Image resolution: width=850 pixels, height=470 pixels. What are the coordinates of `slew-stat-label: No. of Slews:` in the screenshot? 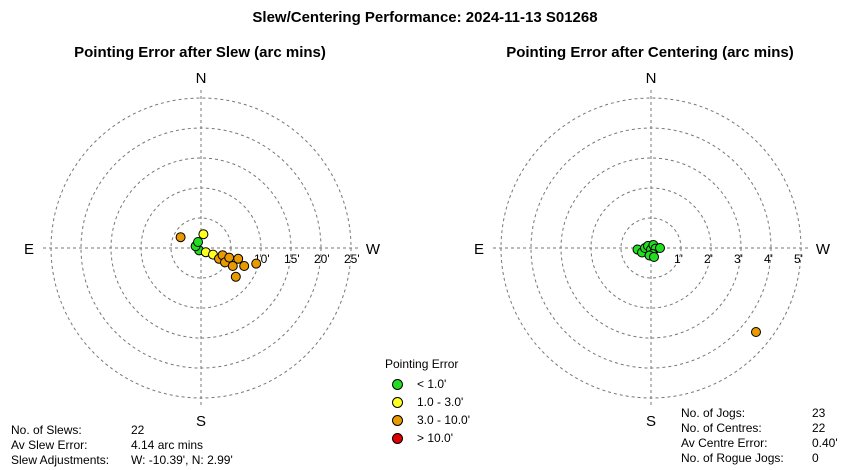 It's located at (46, 430).